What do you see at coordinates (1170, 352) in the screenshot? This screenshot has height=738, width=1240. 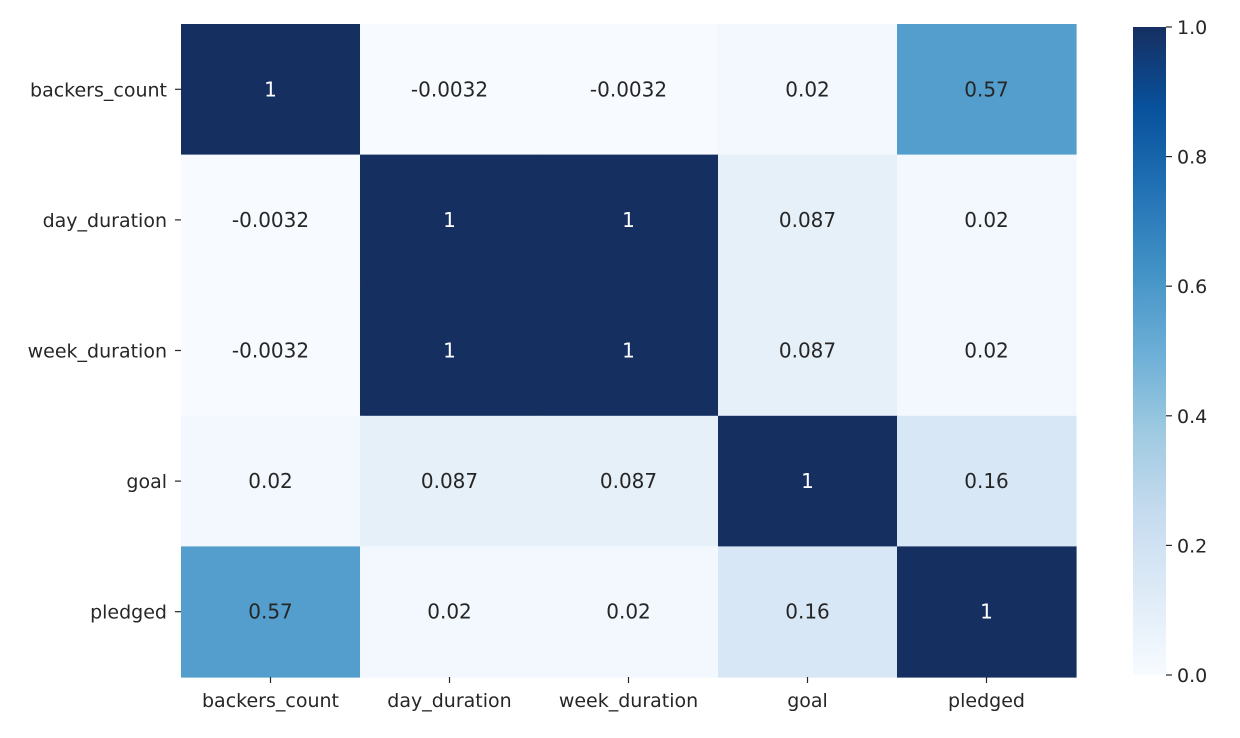 I see `colorbar: 0.0 0.2 0.4 0.6 0.8 1.0` at bounding box center [1170, 352].